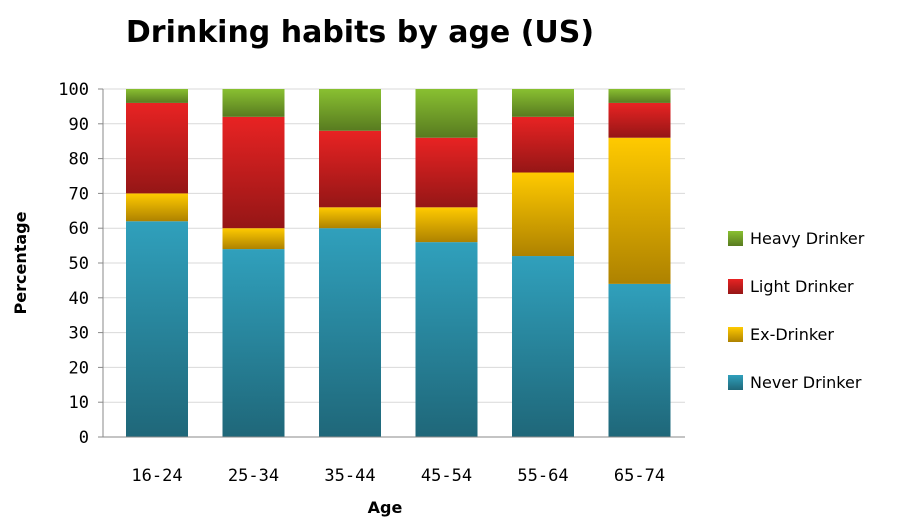  What do you see at coordinates (79, 334) in the screenshot?
I see `y-tick-label: 30` at bounding box center [79, 334].